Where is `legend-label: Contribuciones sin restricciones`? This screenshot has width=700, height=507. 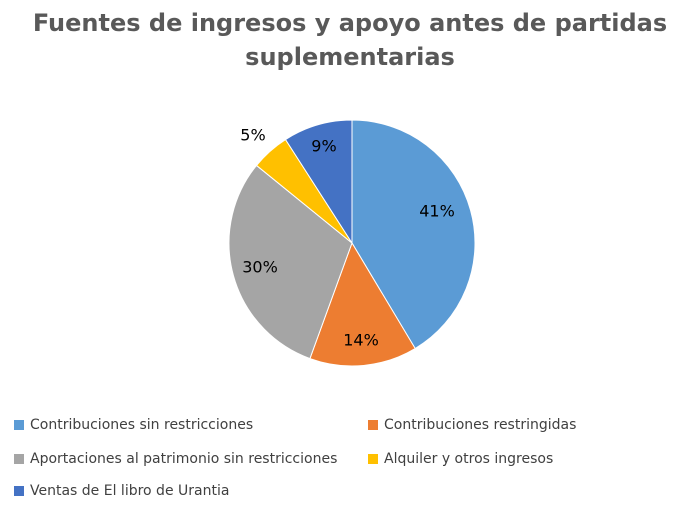
legend-label: Contribuciones sin restricciones is located at coordinates (142, 425).